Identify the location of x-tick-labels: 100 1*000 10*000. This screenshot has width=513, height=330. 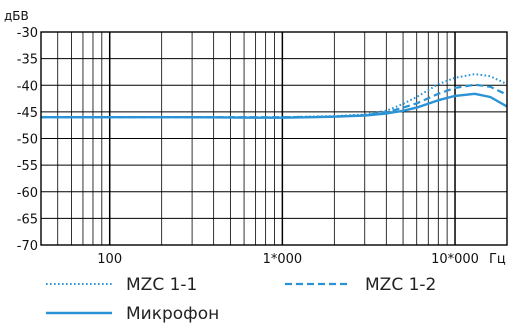
(288, 259).